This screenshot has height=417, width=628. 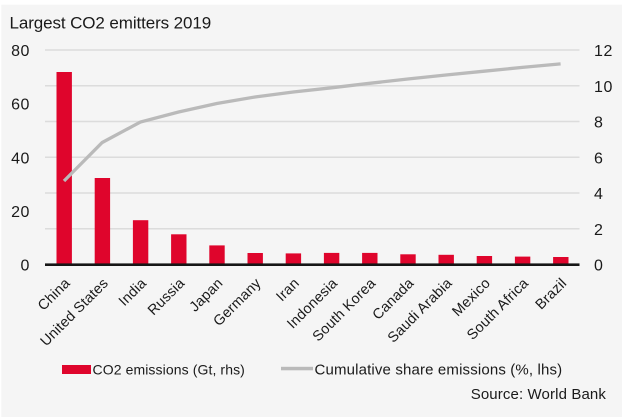 What do you see at coordinates (111, 22) in the screenshot?
I see `svg-text: Largest CO2 emitters 2019` at bounding box center [111, 22].